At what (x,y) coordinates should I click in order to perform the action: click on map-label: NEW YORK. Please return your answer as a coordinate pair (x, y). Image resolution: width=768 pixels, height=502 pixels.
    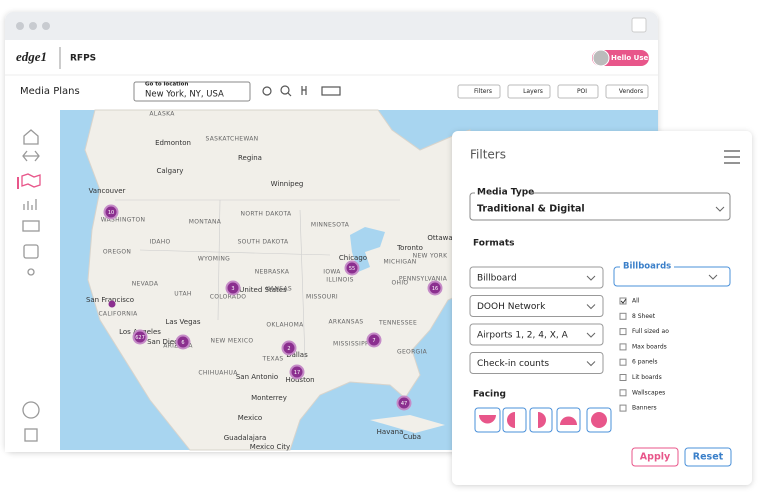
    Looking at the image, I should click on (430, 256).